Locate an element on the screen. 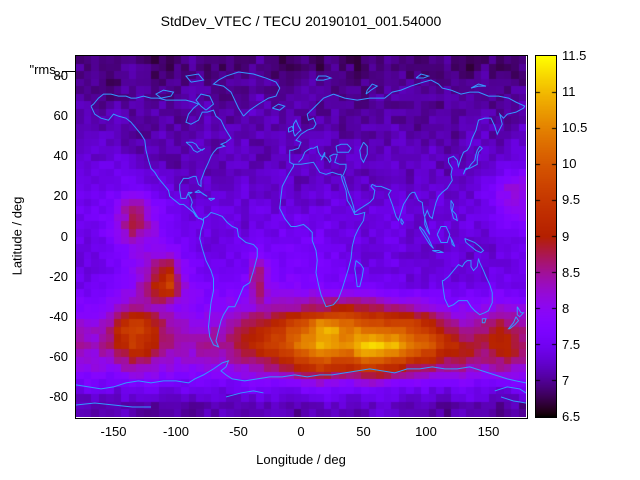 This screenshot has height=480, width=640. x-tick-label: 100 is located at coordinates (426, 431).